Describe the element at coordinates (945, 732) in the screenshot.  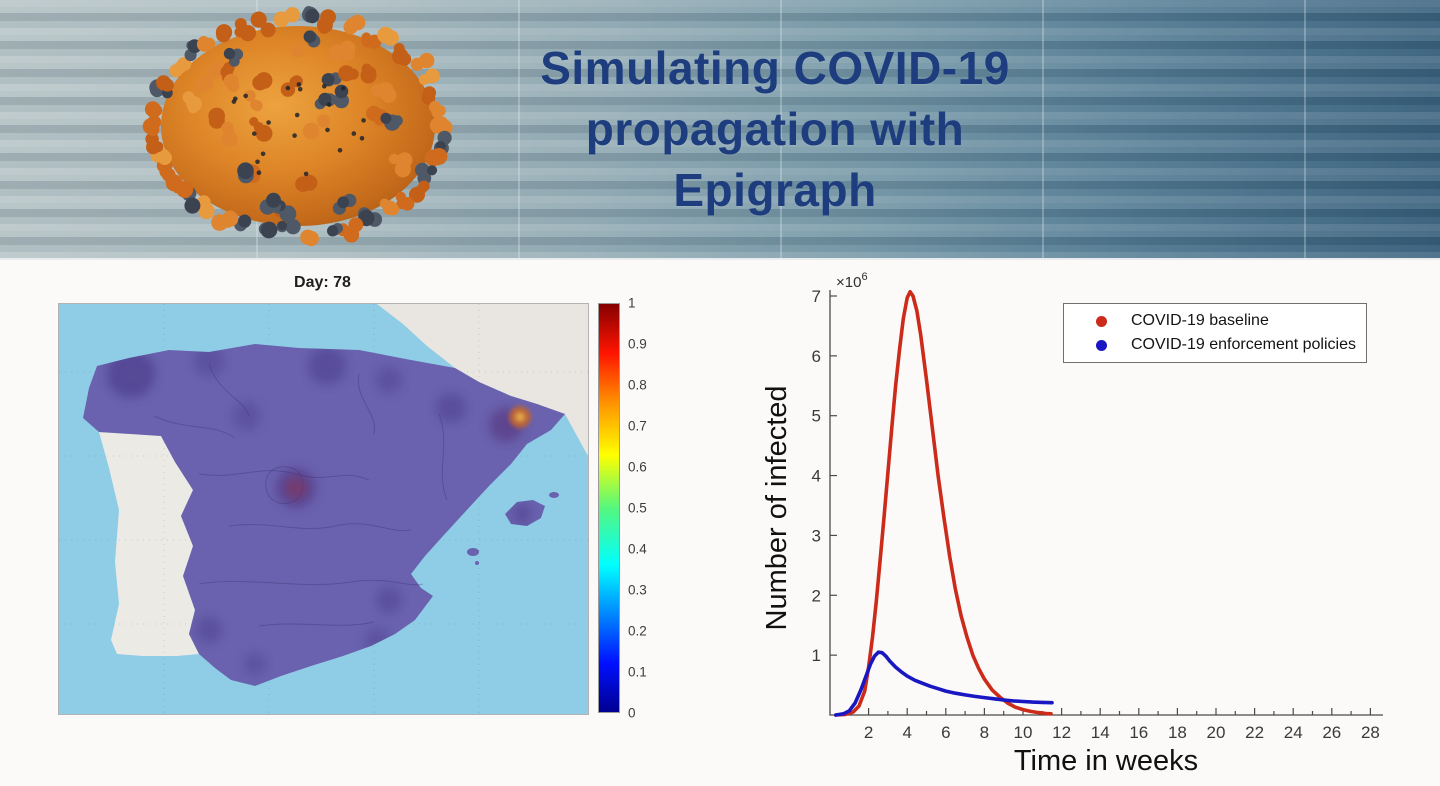
I see `x-tick-label: 6` at that location.